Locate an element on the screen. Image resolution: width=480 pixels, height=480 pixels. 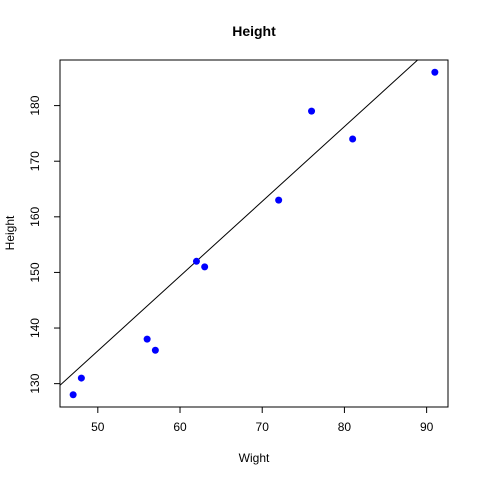
y-tick-label-180: 180 is located at coordinates (35, 105).